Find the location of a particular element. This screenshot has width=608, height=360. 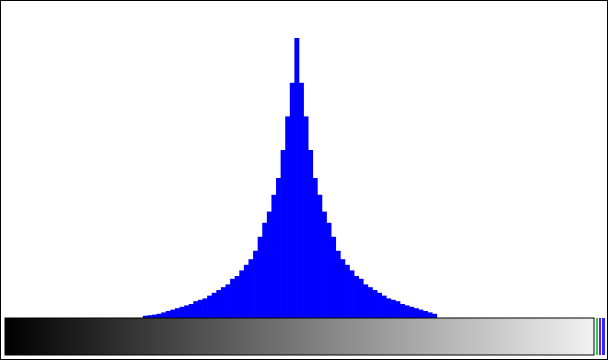

gray-ramp is located at coordinates (299, 336).